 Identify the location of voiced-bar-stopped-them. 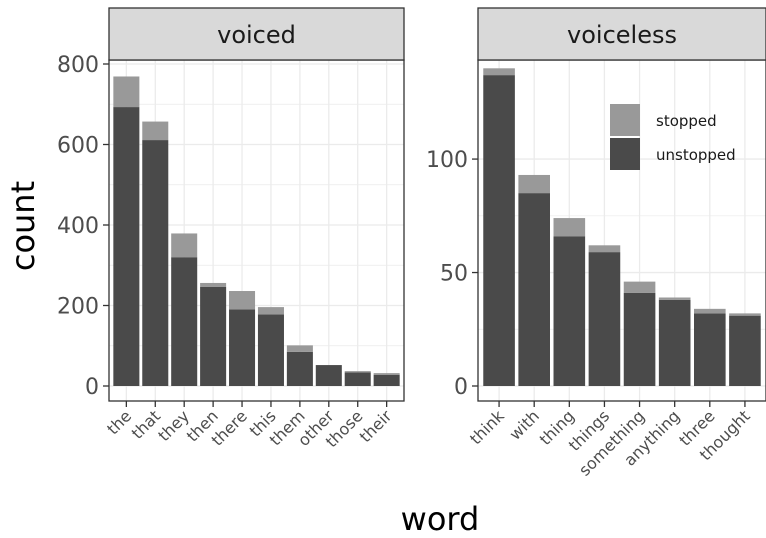
(300, 348).